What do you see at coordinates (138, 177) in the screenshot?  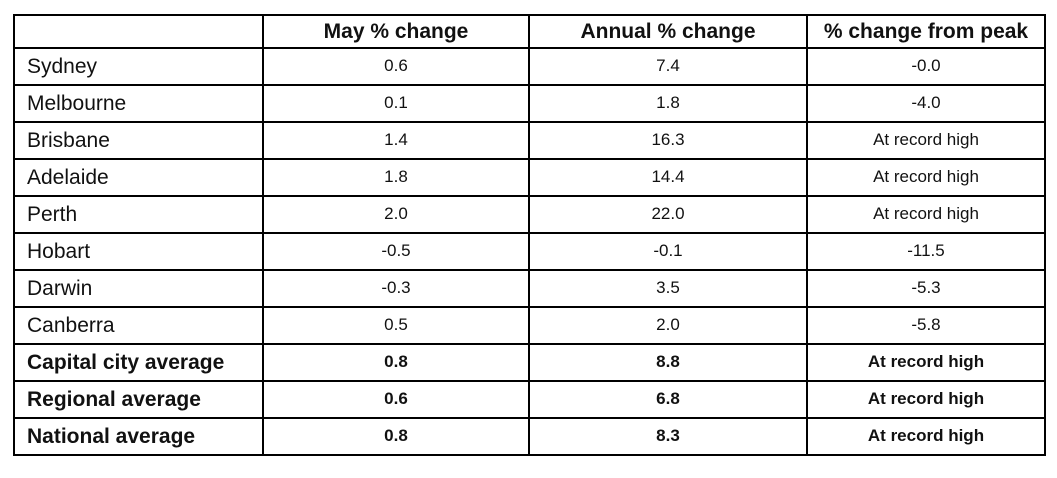 I see `row-label: Adelaide` at bounding box center [138, 177].